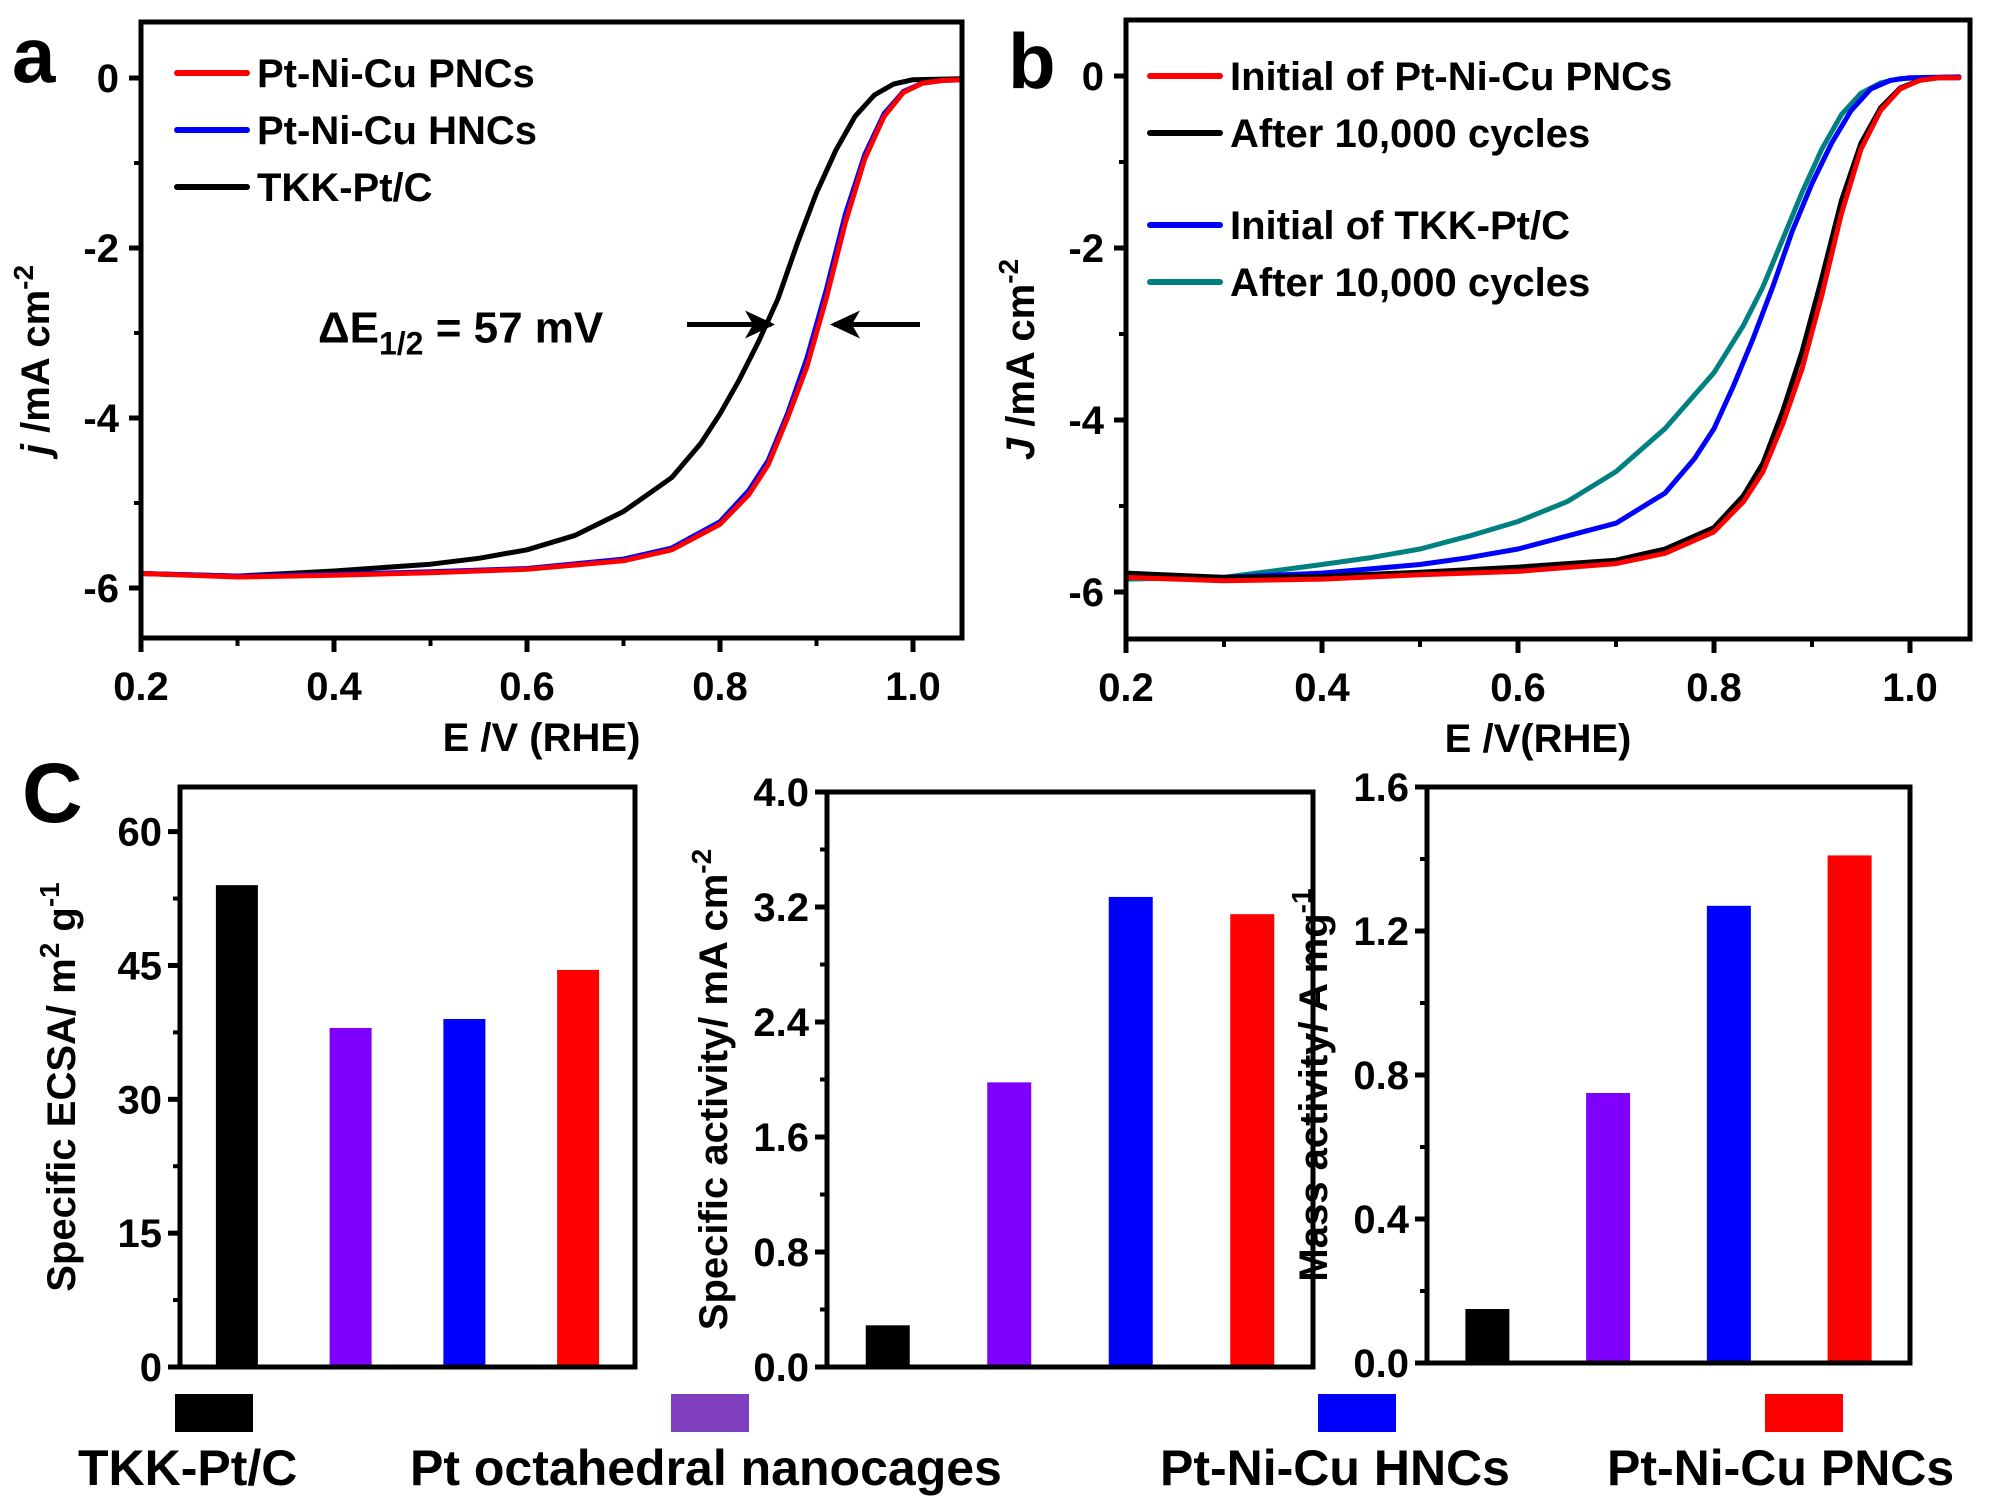  Describe the element at coordinates (1599, 1076) in the screenshot. I see `panel-c-mass-activity-bar-chart: 0.0 0.4 0.8 1.2 1.6 Mass activity/ A mg-1` at that location.